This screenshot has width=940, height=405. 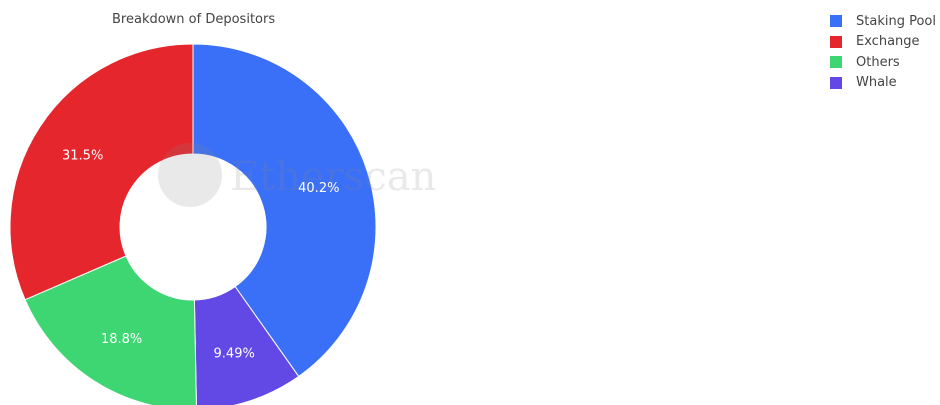 What do you see at coordinates (896, 21) in the screenshot?
I see `legend-label: Staking Pool` at bounding box center [896, 21].